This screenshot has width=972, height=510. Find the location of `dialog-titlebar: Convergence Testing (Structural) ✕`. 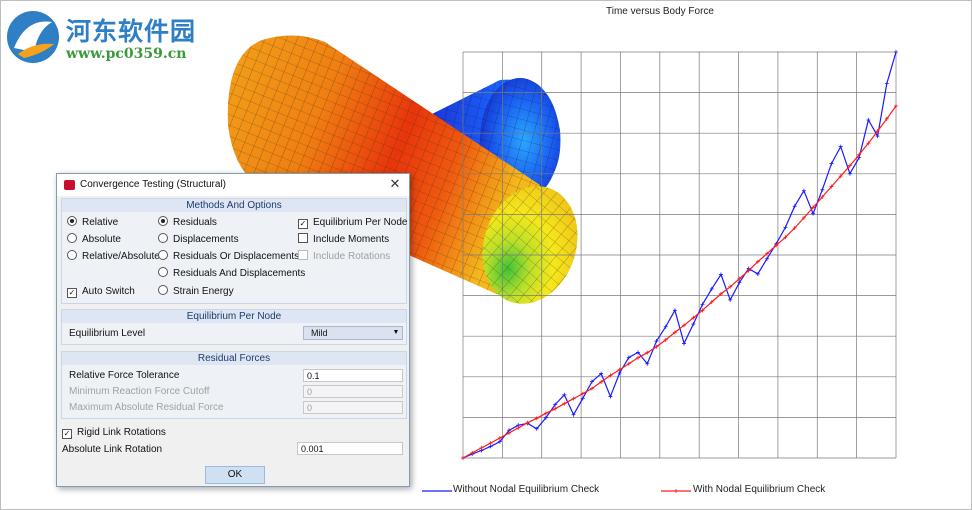

dialog-titlebar: Convergence Testing (Structural) ✕ is located at coordinates (233, 185).